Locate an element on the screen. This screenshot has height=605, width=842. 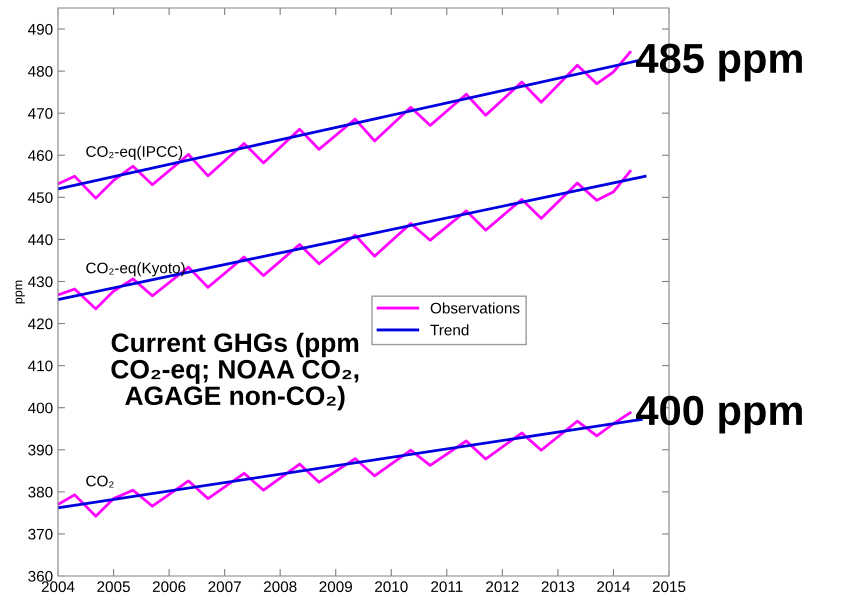
x-tick-label: 2008 is located at coordinates (280, 586).